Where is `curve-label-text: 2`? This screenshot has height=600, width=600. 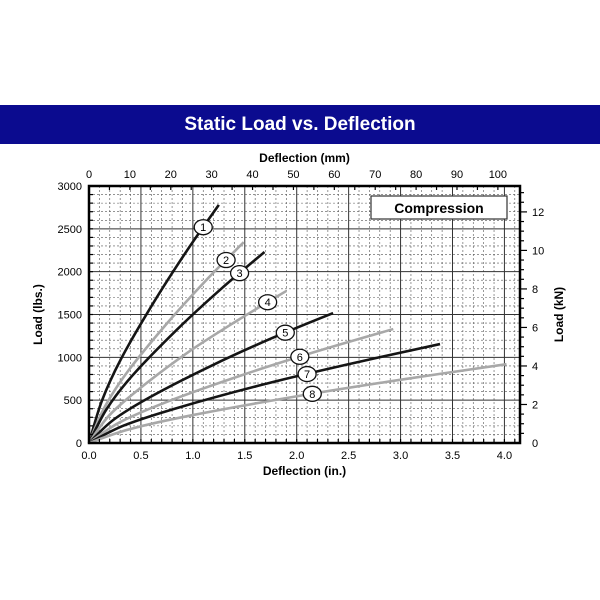
curve-label-text: 2 is located at coordinates (226, 261).